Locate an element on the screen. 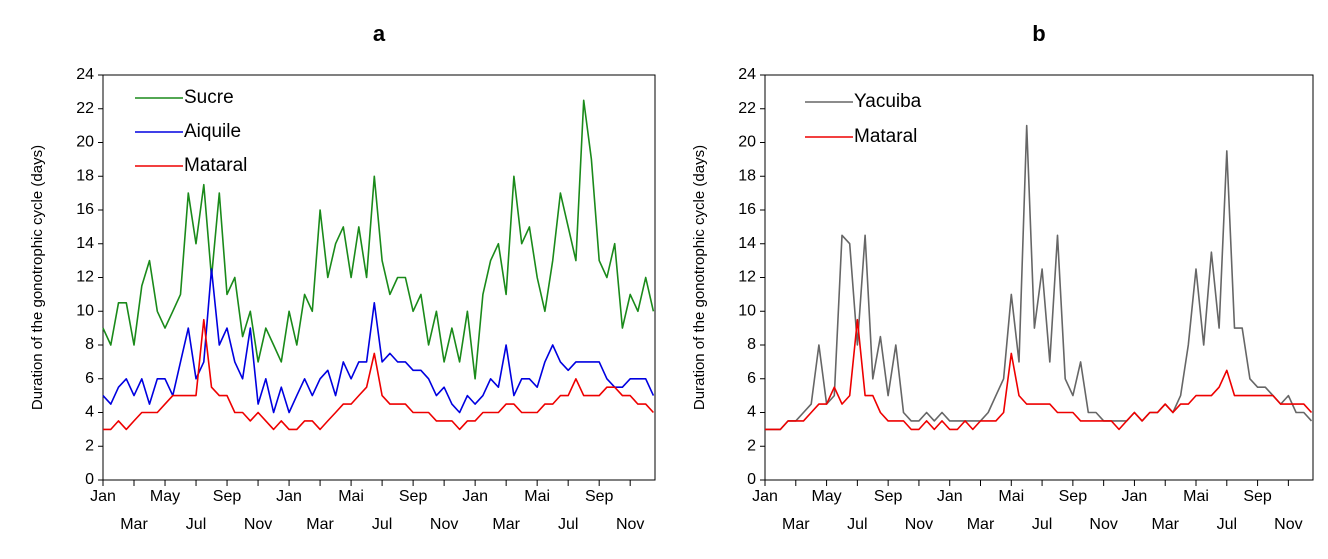 The image size is (1328, 559). legend-label: Aiquile is located at coordinates (212, 131).